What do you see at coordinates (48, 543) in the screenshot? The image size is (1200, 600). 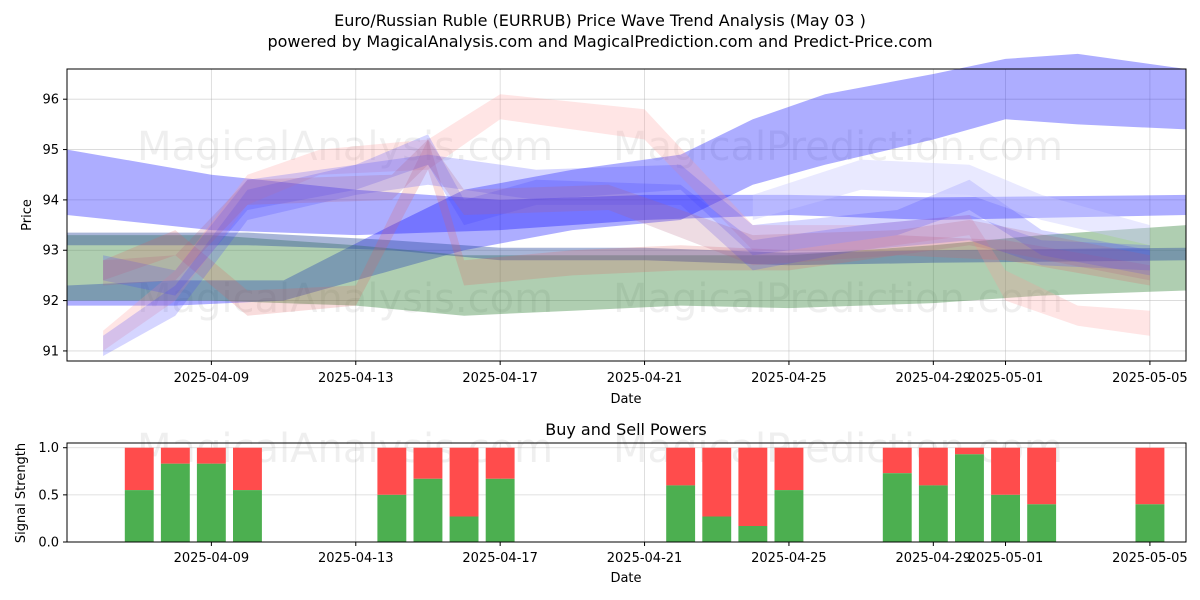 I see `power-y-tick-label: 0.0` at bounding box center [48, 543].